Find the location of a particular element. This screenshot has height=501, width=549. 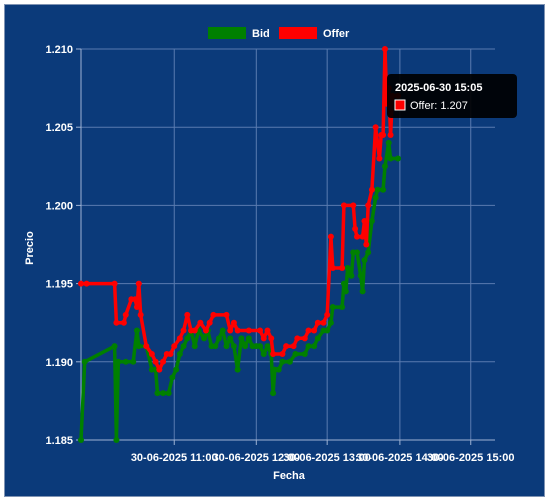

legend: Bid Offer is located at coordinates (279, 33).